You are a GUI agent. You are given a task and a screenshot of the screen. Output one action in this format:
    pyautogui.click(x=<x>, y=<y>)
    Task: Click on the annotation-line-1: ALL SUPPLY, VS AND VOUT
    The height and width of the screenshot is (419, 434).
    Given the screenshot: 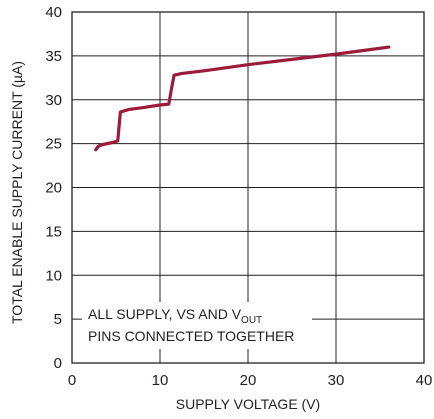 What is the action you would take?
    pyautogui.click(x=175, y=316)
    